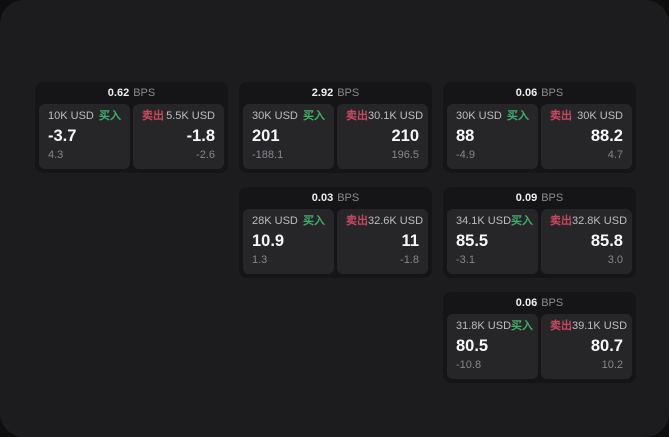  What do you see at coordinates (465, 155) in the screenshot?
I see `buy-delta: -4.9` at bounding box center [465, 155].